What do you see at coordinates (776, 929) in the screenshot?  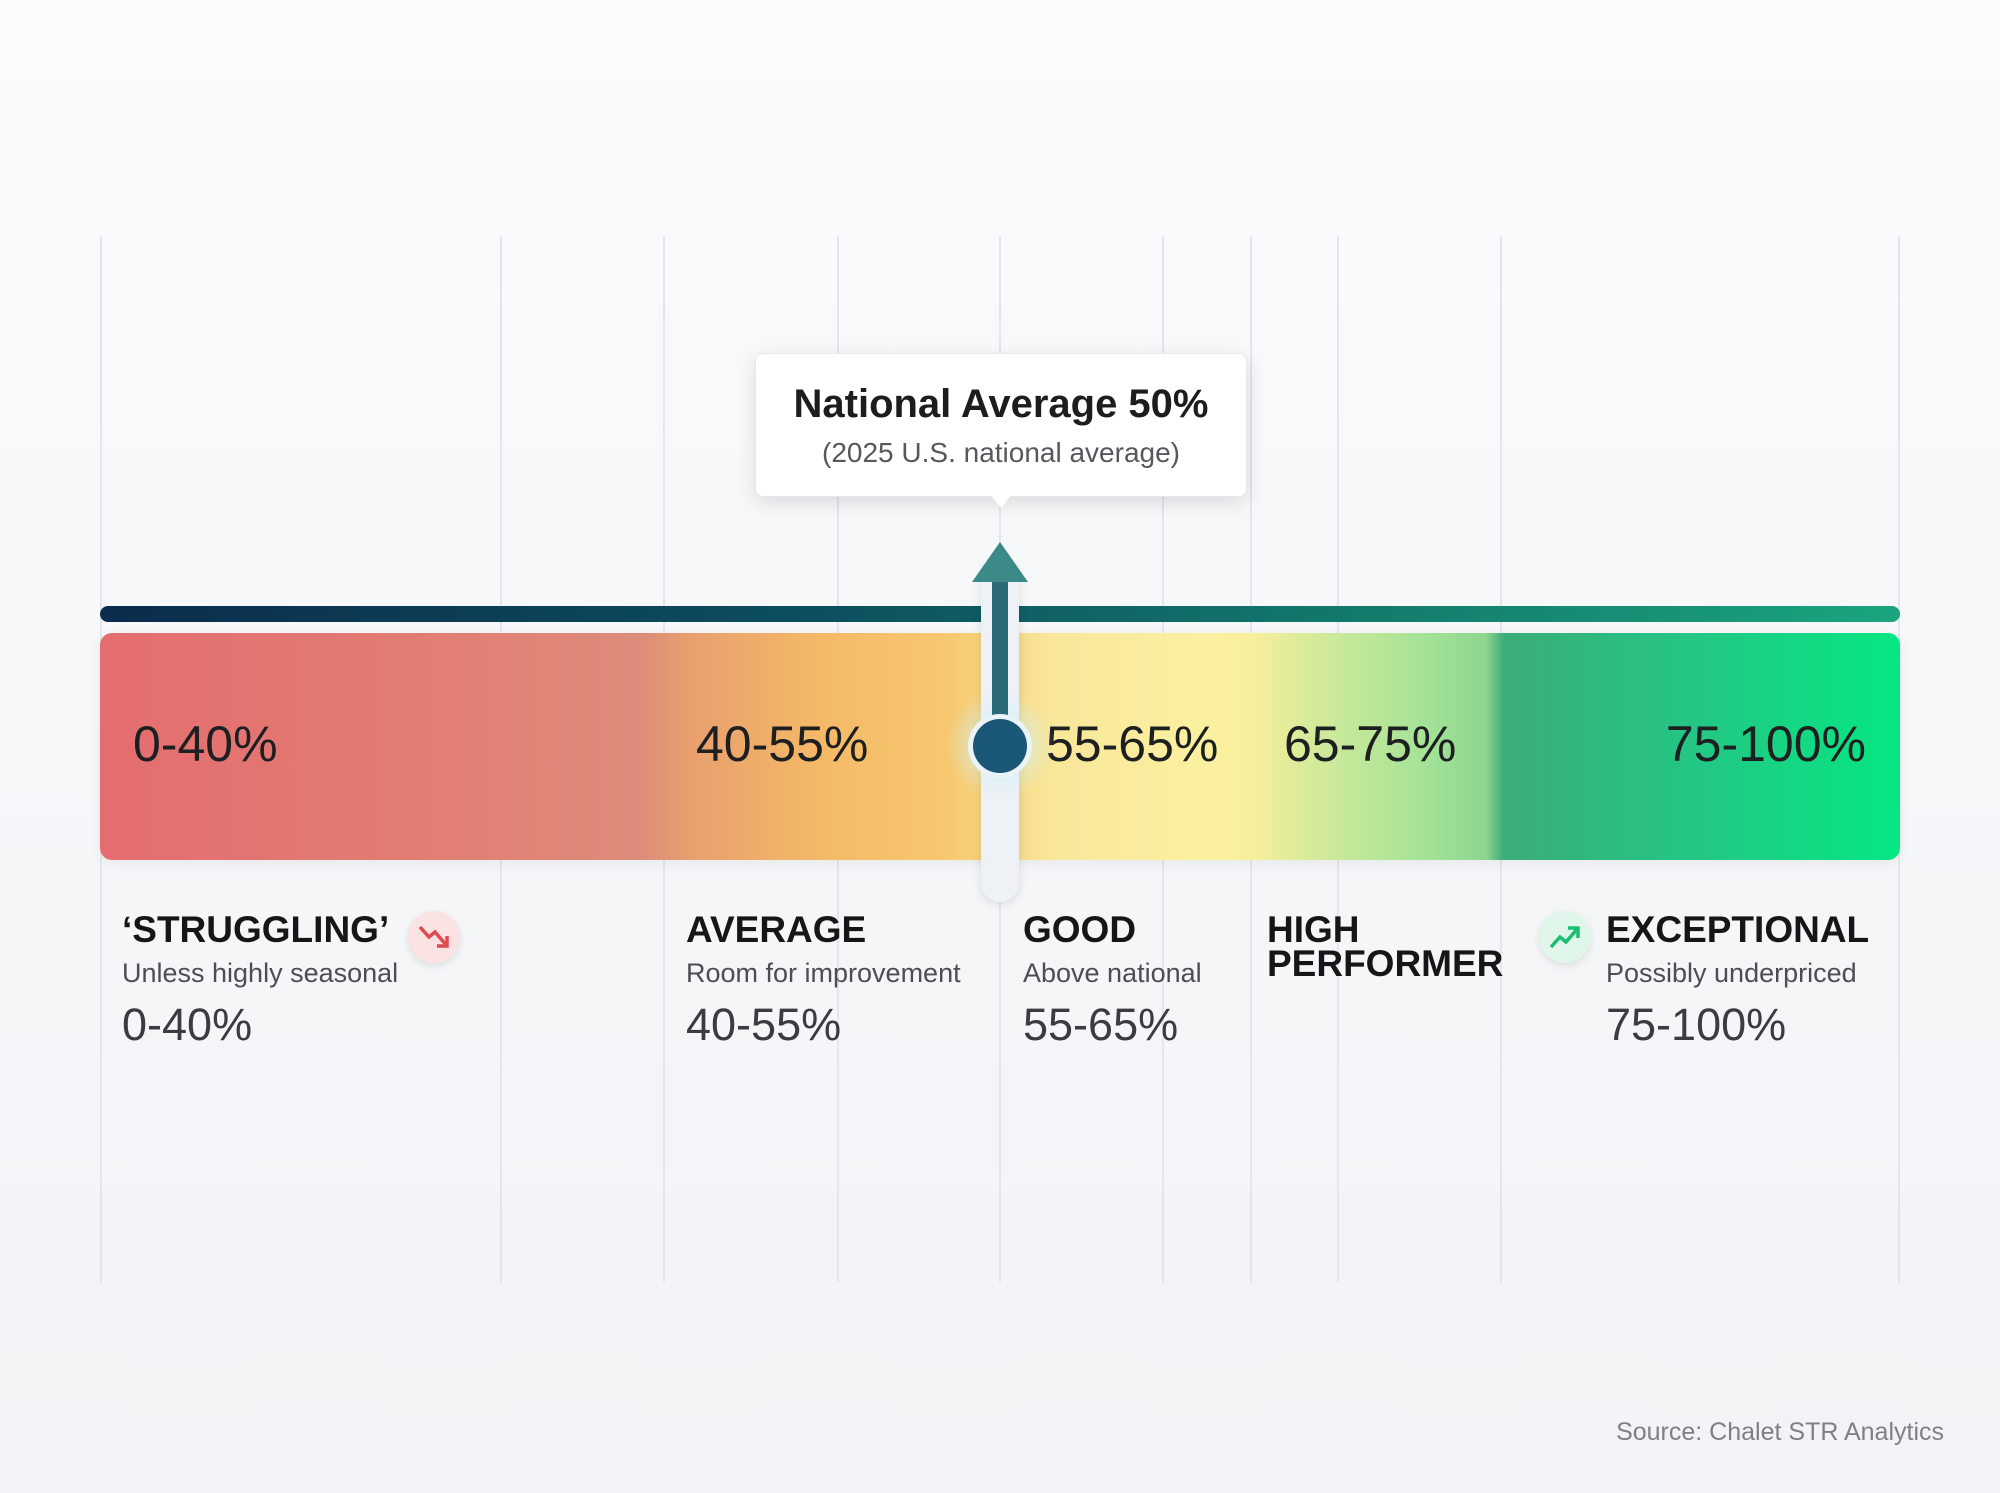 I see `category-name: AVERAGE` at bounding box center [776, 929].